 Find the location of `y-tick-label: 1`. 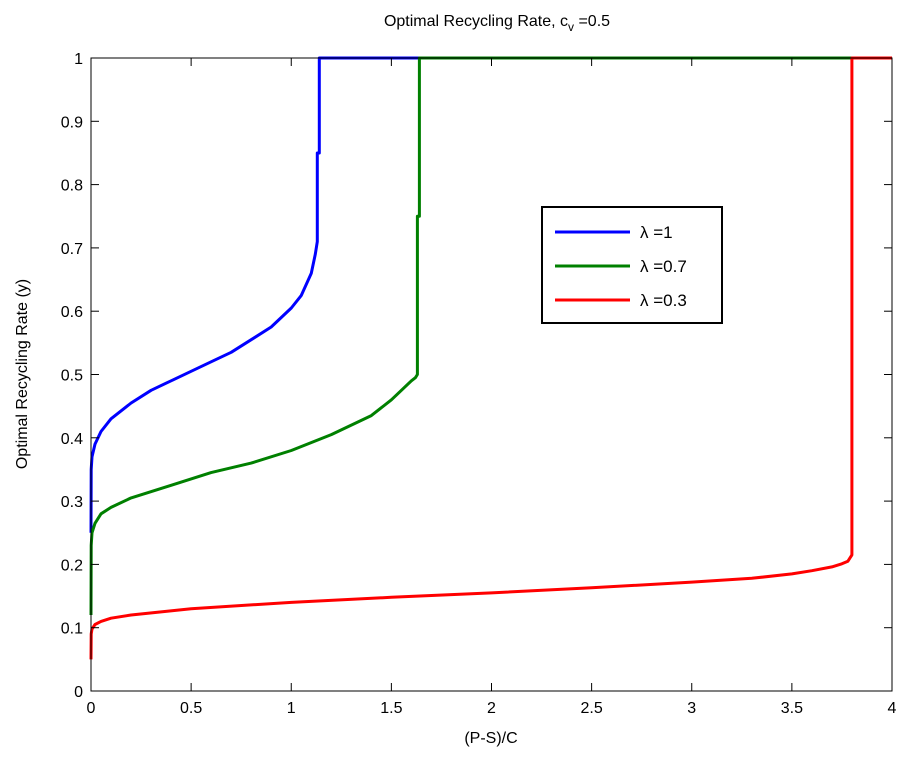

y-tick-label: 1 is located at coordinates (78, 59).